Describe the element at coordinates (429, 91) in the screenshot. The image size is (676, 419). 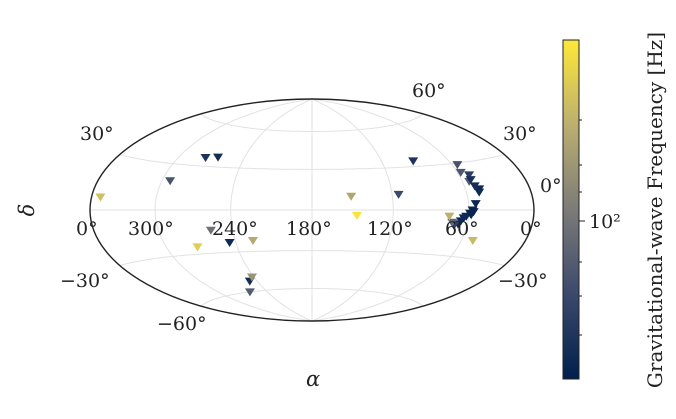
I see `y-tick-60: 60°` at that location.